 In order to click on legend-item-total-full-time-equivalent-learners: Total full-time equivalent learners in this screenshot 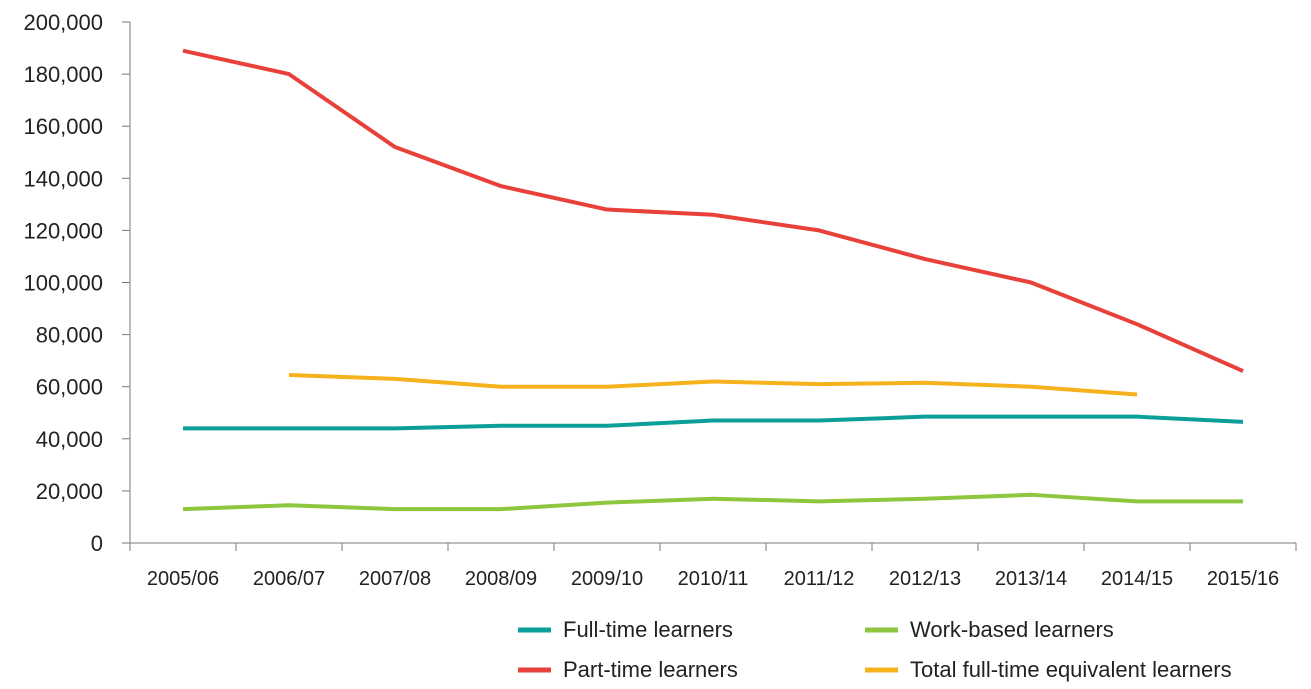, I will do `click(1048, 669)`.